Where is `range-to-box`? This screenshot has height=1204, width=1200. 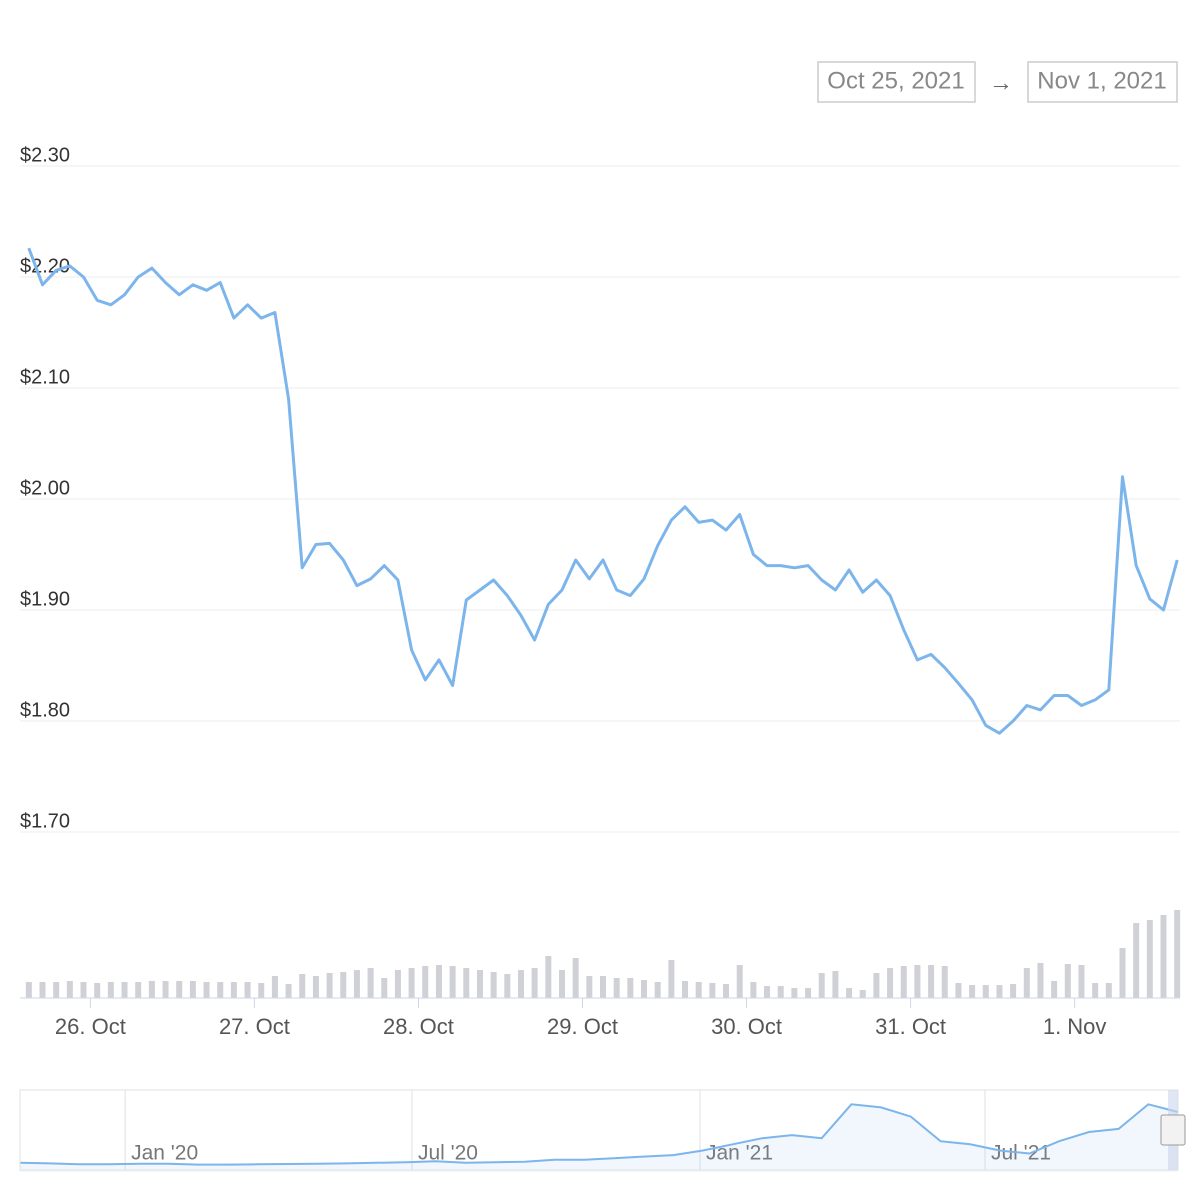
range-to-box is located at coordinates (1102, 82).